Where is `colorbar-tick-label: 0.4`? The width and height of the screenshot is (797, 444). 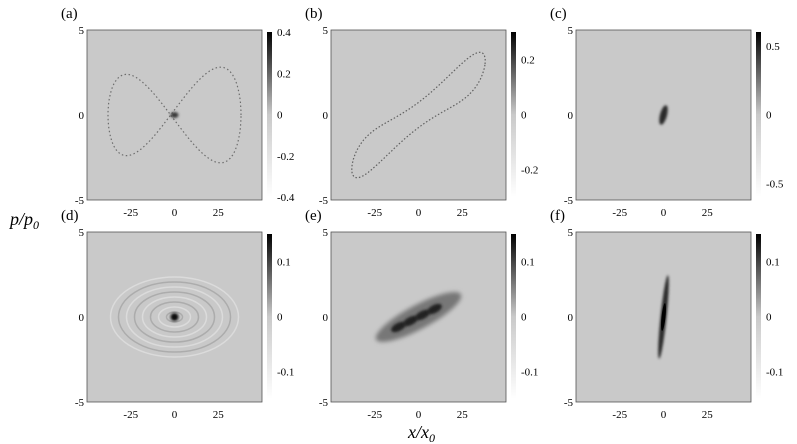 colorbar-tick-label: 0.4 is located at coordinates (284, 33).